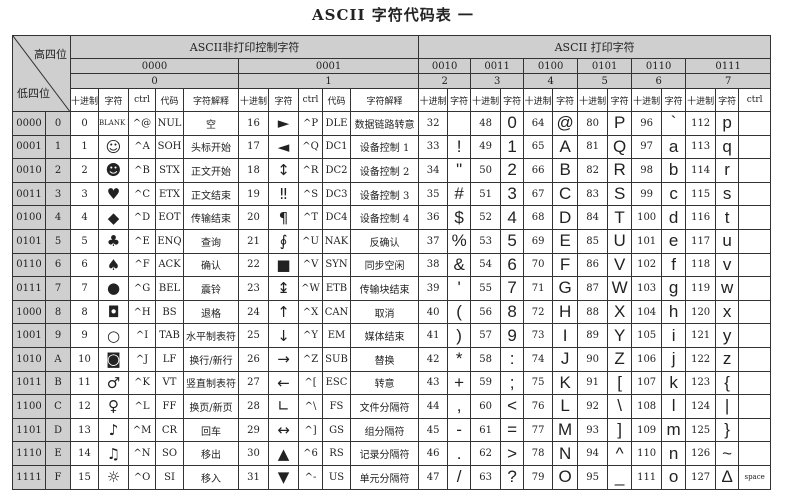 The image size is (786, 500). What do you see at coordinates (620, 170) in the screenshot?
I see `char-cell: R` at bounding box center [620, 170].